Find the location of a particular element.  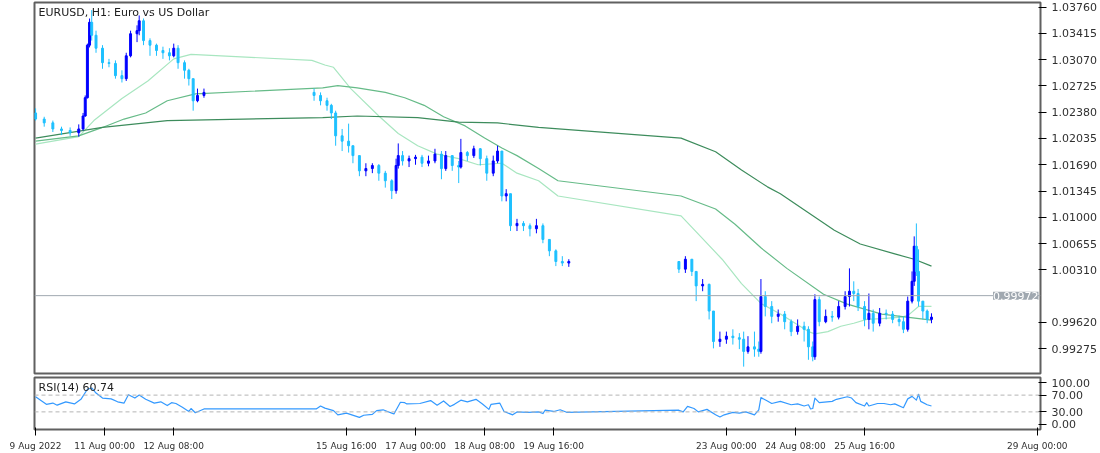

x-tick-label: 17 Aug 00:00 is located at coordinates (416, 445).